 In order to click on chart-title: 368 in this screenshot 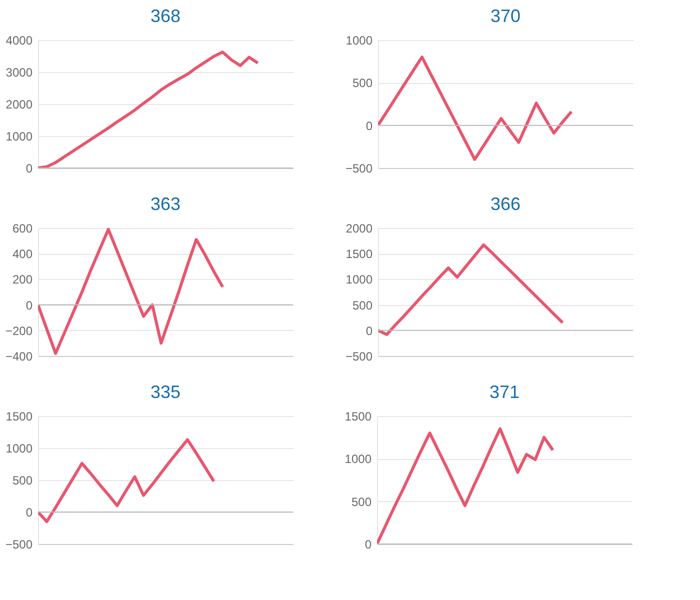, I will do `click(165, 16)`.